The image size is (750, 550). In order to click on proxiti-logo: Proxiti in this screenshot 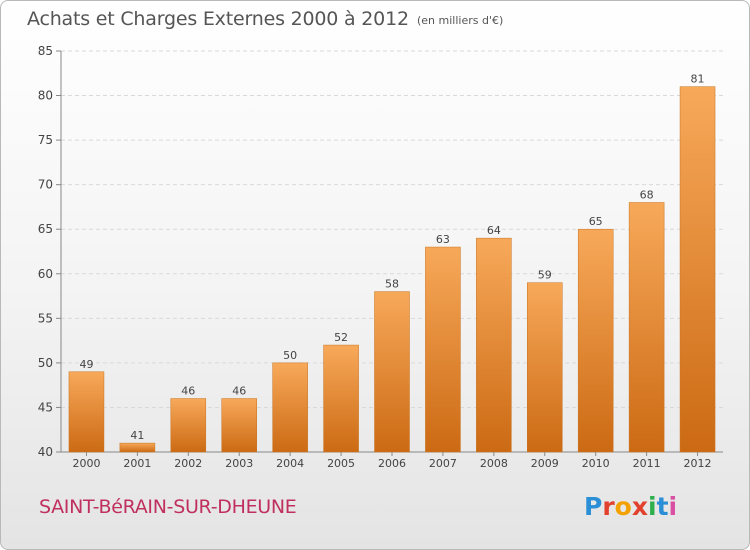, I will do `click(630, 506)`.